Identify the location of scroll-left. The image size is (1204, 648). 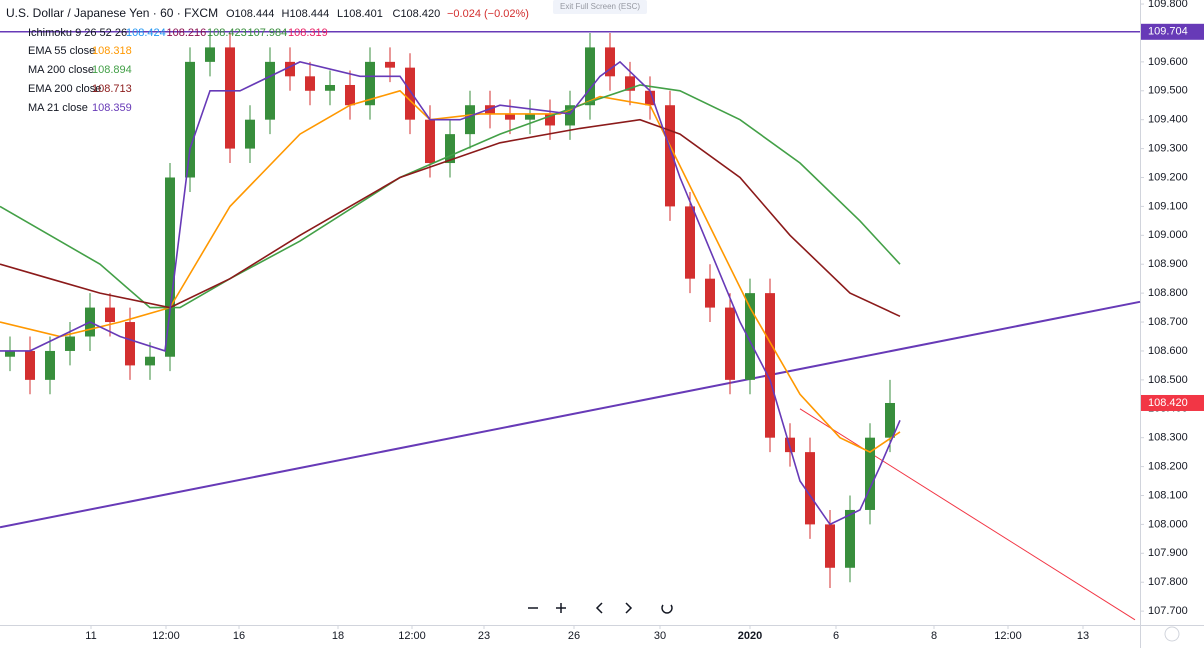
(599, 608).